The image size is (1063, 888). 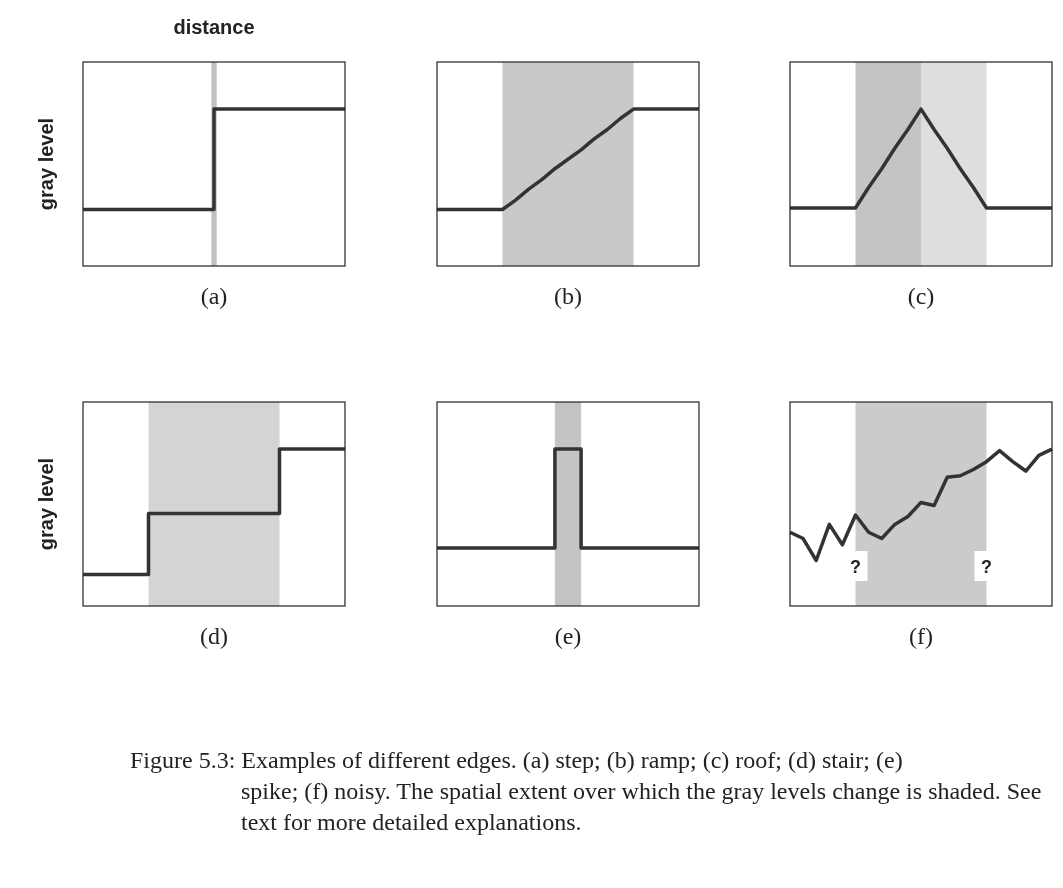 What do you see at coordinates (586, 791) in the screenshot?
I see `caption: Figure 5.3: Examples of different edges. (a) step; (b) ramp; (c) roof; (d) stair; (e) spike; (f) noisy. The spatial extent over which the gray levels change is shaded. See text for more detailed explanations.` at bounding box center [586, 791].